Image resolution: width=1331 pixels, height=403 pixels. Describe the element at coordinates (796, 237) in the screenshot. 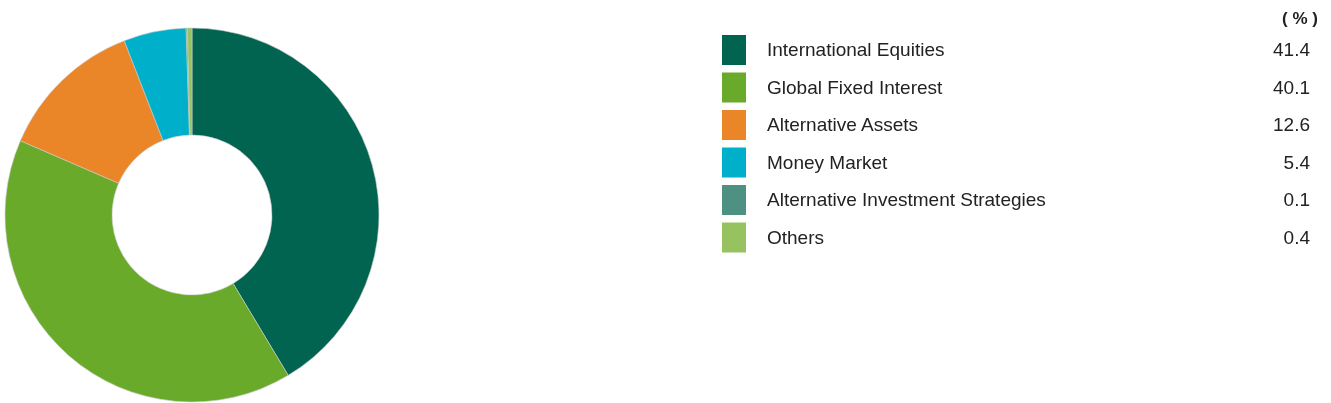

I see `legend-label: Others` at that location.